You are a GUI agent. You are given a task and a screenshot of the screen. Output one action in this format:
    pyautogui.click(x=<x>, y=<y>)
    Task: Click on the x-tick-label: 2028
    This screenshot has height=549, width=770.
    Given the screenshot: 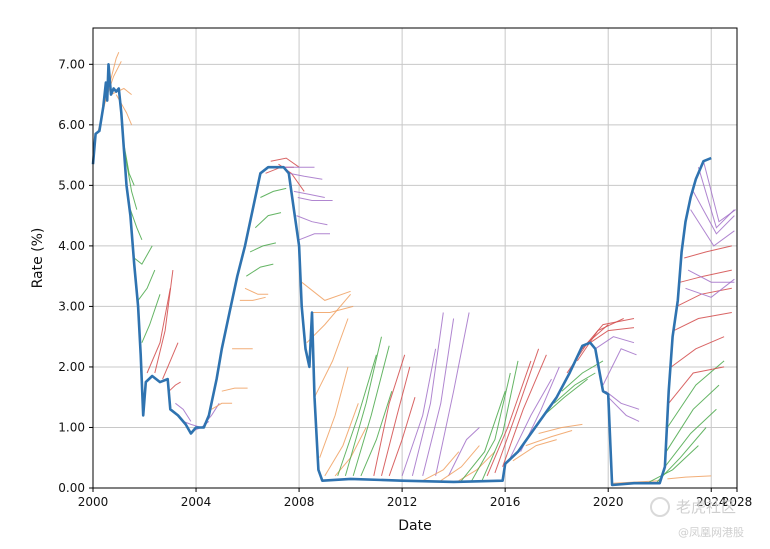 What is the action you would take?
    pyautogui.click(x=737, y=502)
    